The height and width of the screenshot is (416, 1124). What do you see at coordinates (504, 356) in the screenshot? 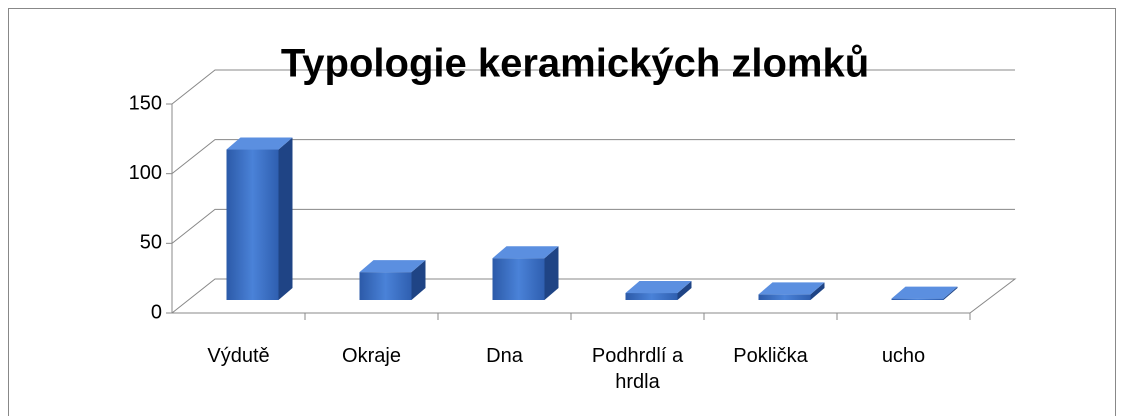
I see `x-tick-label: Dna` at bounding box center [504, 356].